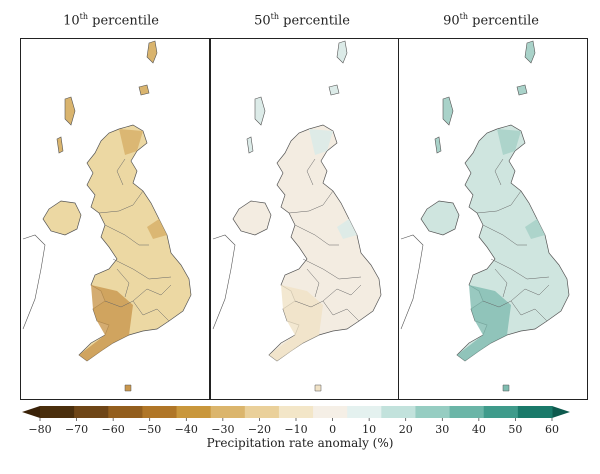 The height and width of the screenshot is (474, 600). I want to click on colorbar-tick-label: −30, so click(222, 429).